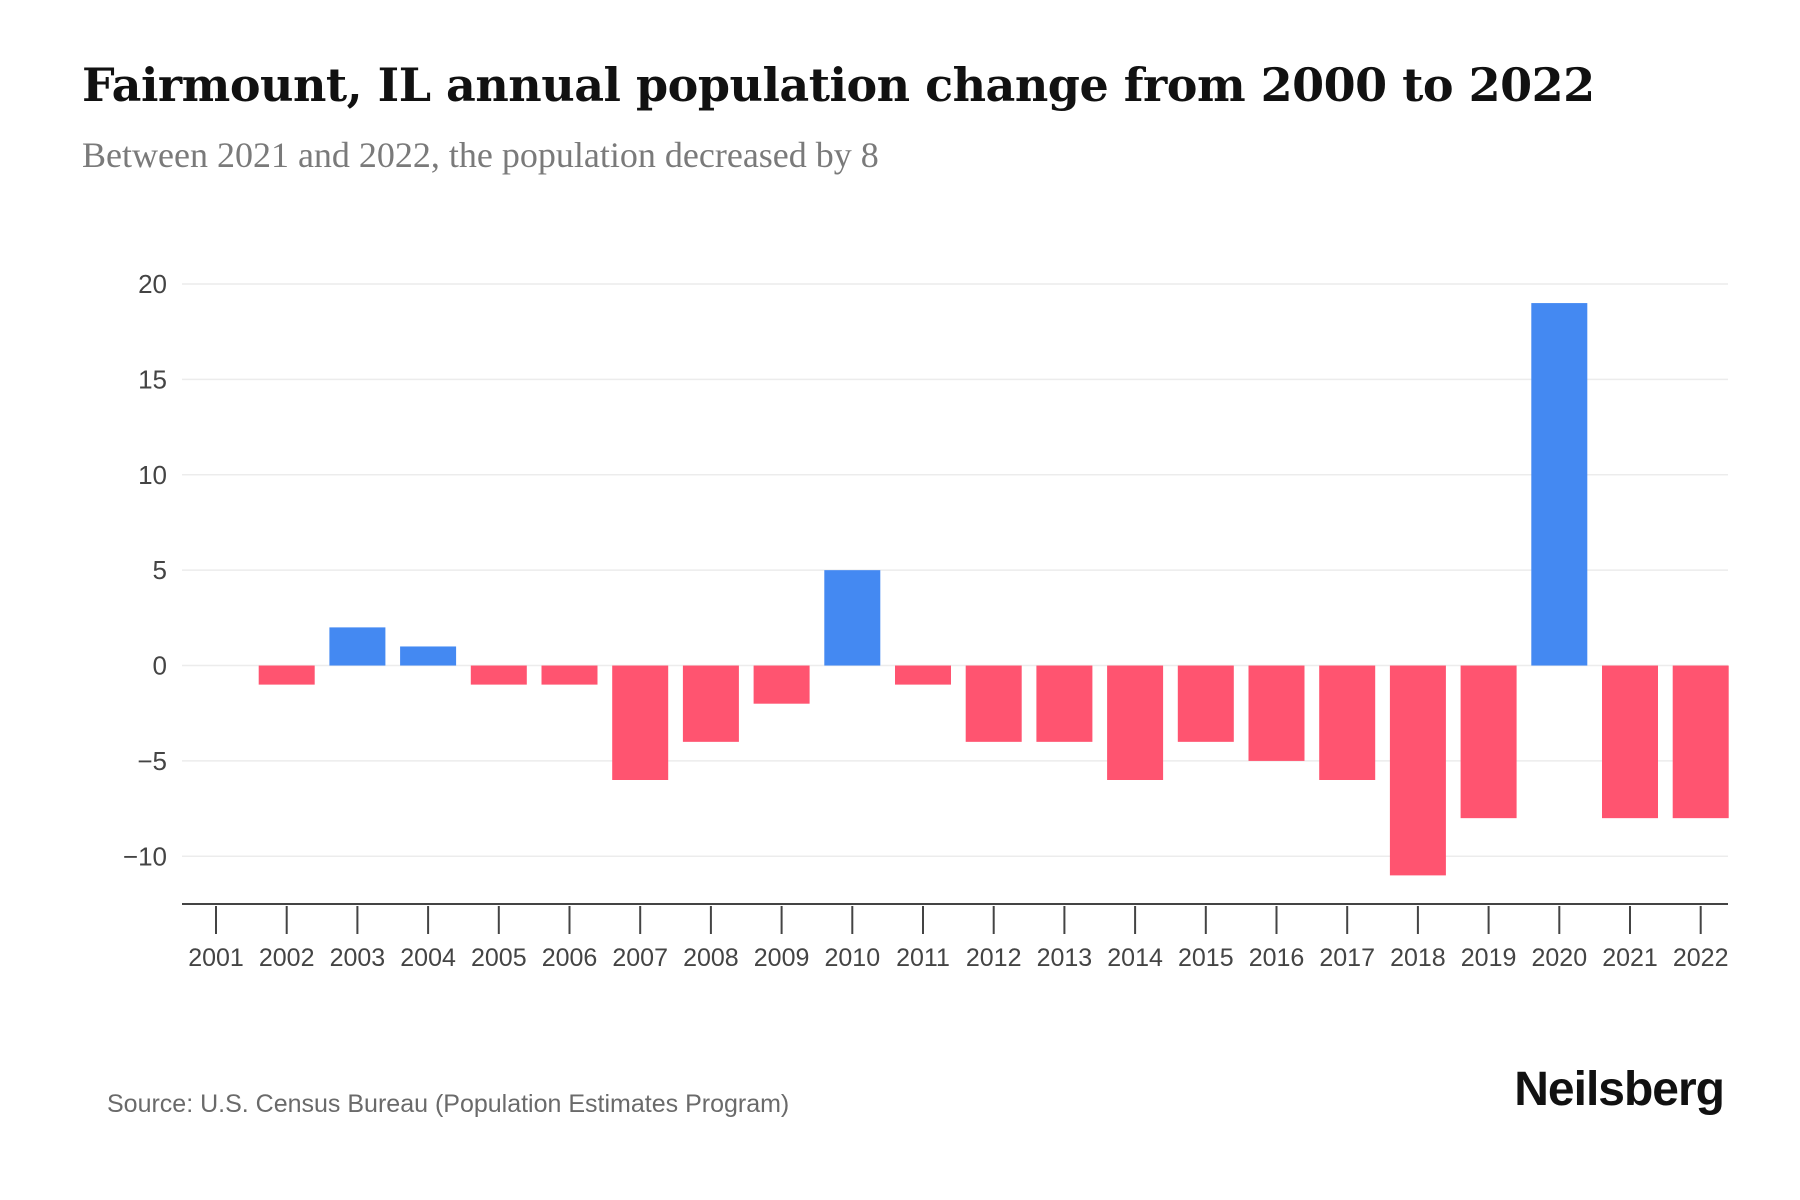 The height and width of the screenshot is (1200, 1800). I want to click on bar-2002, so click(286, 675).